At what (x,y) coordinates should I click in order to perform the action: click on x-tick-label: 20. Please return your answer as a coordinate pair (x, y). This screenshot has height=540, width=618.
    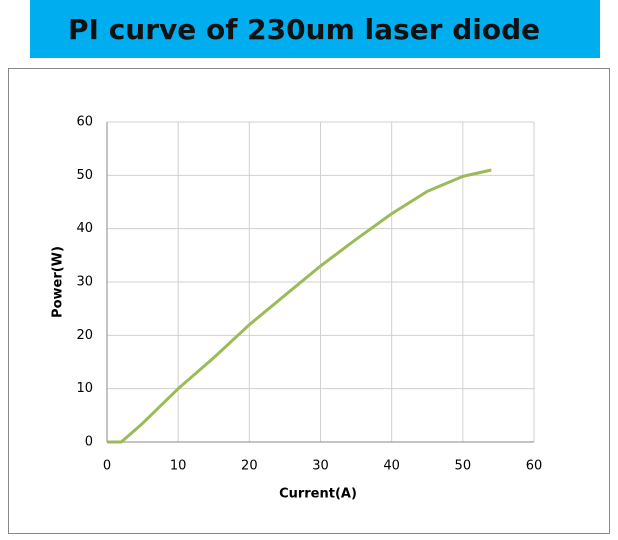
    Looking at the image, I should click on (249, 466).